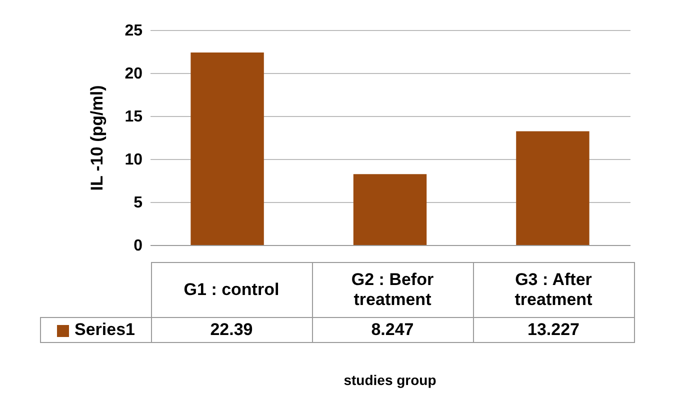  What do you see at coordinates (231, 290) in the screenshot?
I see `x-tick-label: G1 : control` at bounding box center [231, 290].